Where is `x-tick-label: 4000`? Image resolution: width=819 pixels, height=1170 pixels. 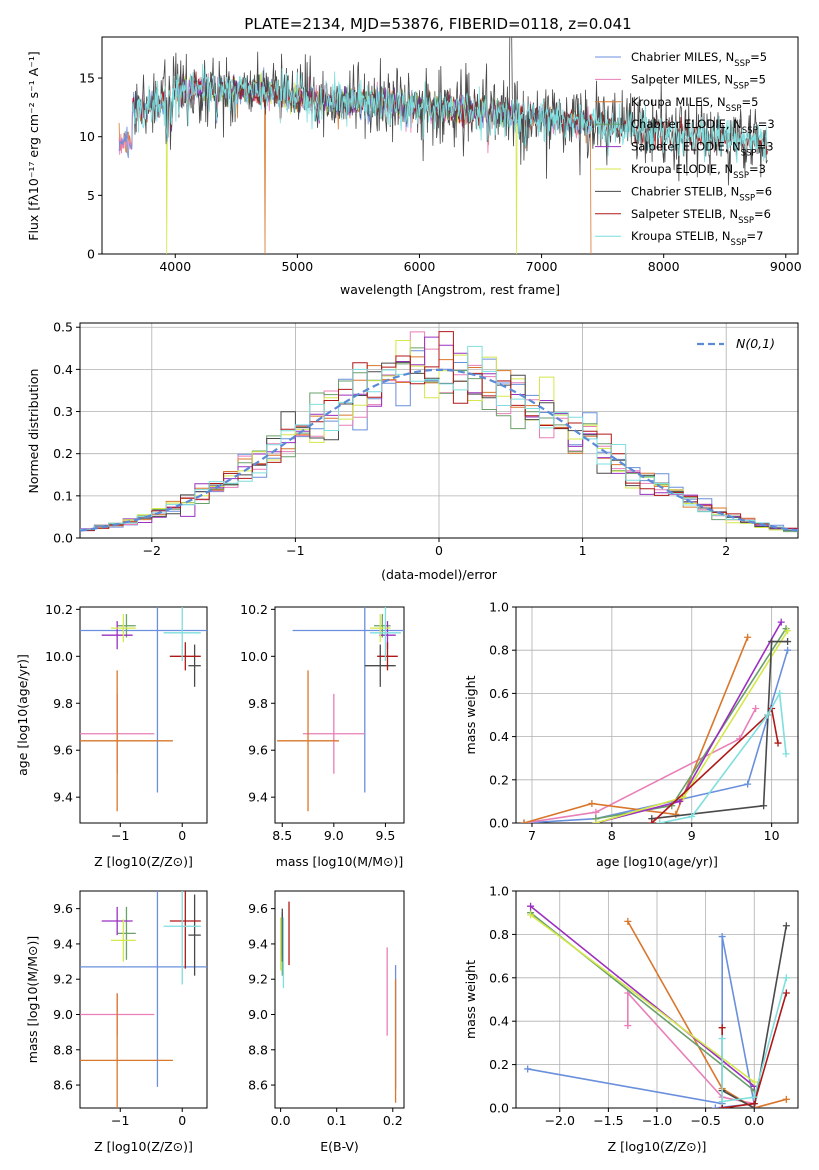 x-tick-label: 4000 is located at coordinates (175, 266).